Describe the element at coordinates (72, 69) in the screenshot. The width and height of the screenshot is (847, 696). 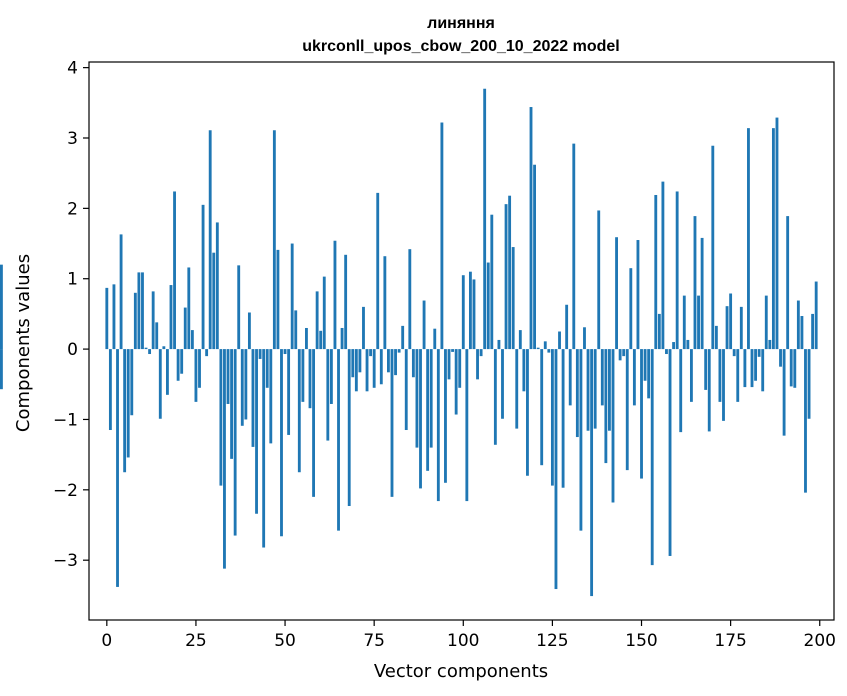
I see `y-tick-label: 4` at that location.